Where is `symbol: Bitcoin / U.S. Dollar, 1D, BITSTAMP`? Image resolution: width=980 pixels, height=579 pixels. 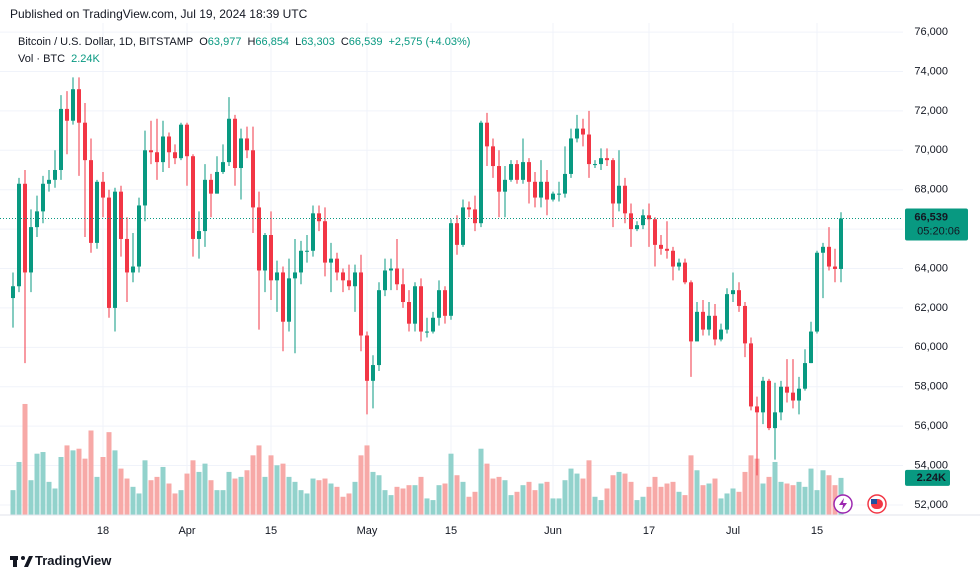
symbol: Bitcoin / U.S. Dollar, 1D, BITSTAMP is located at coordinates (106, 42).